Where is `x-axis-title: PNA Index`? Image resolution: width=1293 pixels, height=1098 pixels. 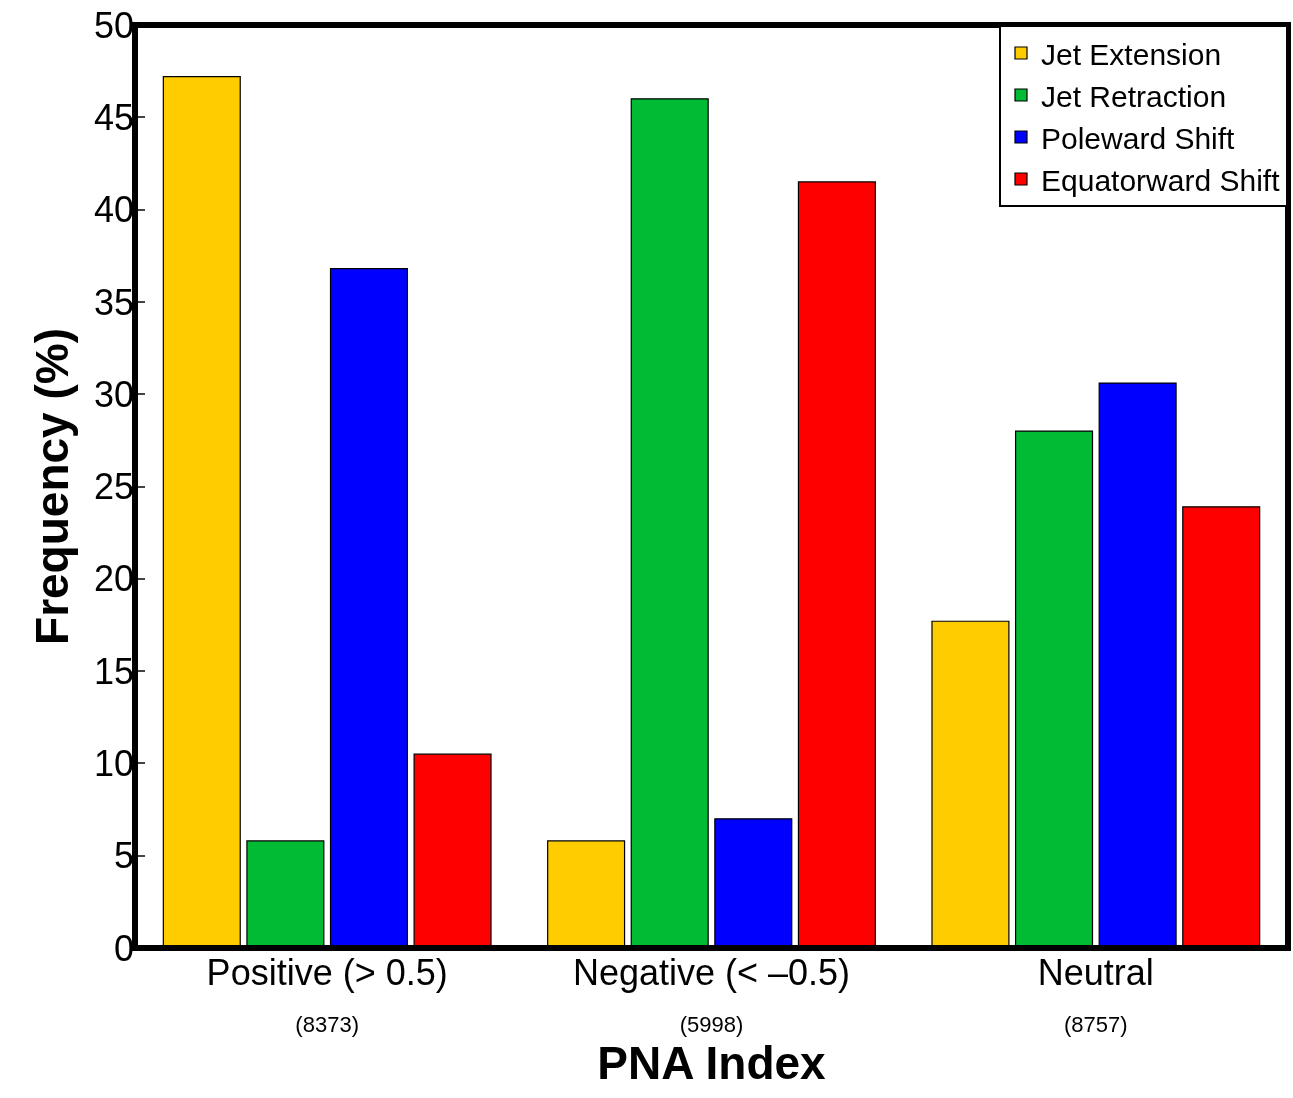 x-axis-title: PNA Index is located at coordinates (712, 1062).